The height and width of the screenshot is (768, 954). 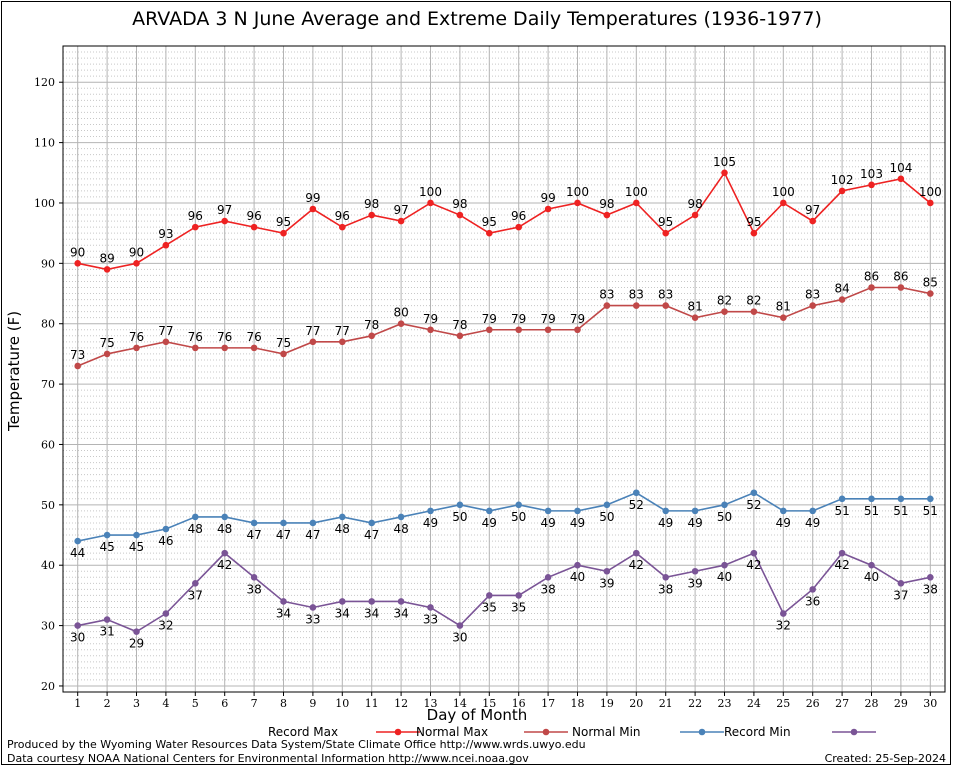 What do you see at coordinates (195, 595) in the screenshot?
I see `record-min-data-label: 37` at bounding box center [195, 595].